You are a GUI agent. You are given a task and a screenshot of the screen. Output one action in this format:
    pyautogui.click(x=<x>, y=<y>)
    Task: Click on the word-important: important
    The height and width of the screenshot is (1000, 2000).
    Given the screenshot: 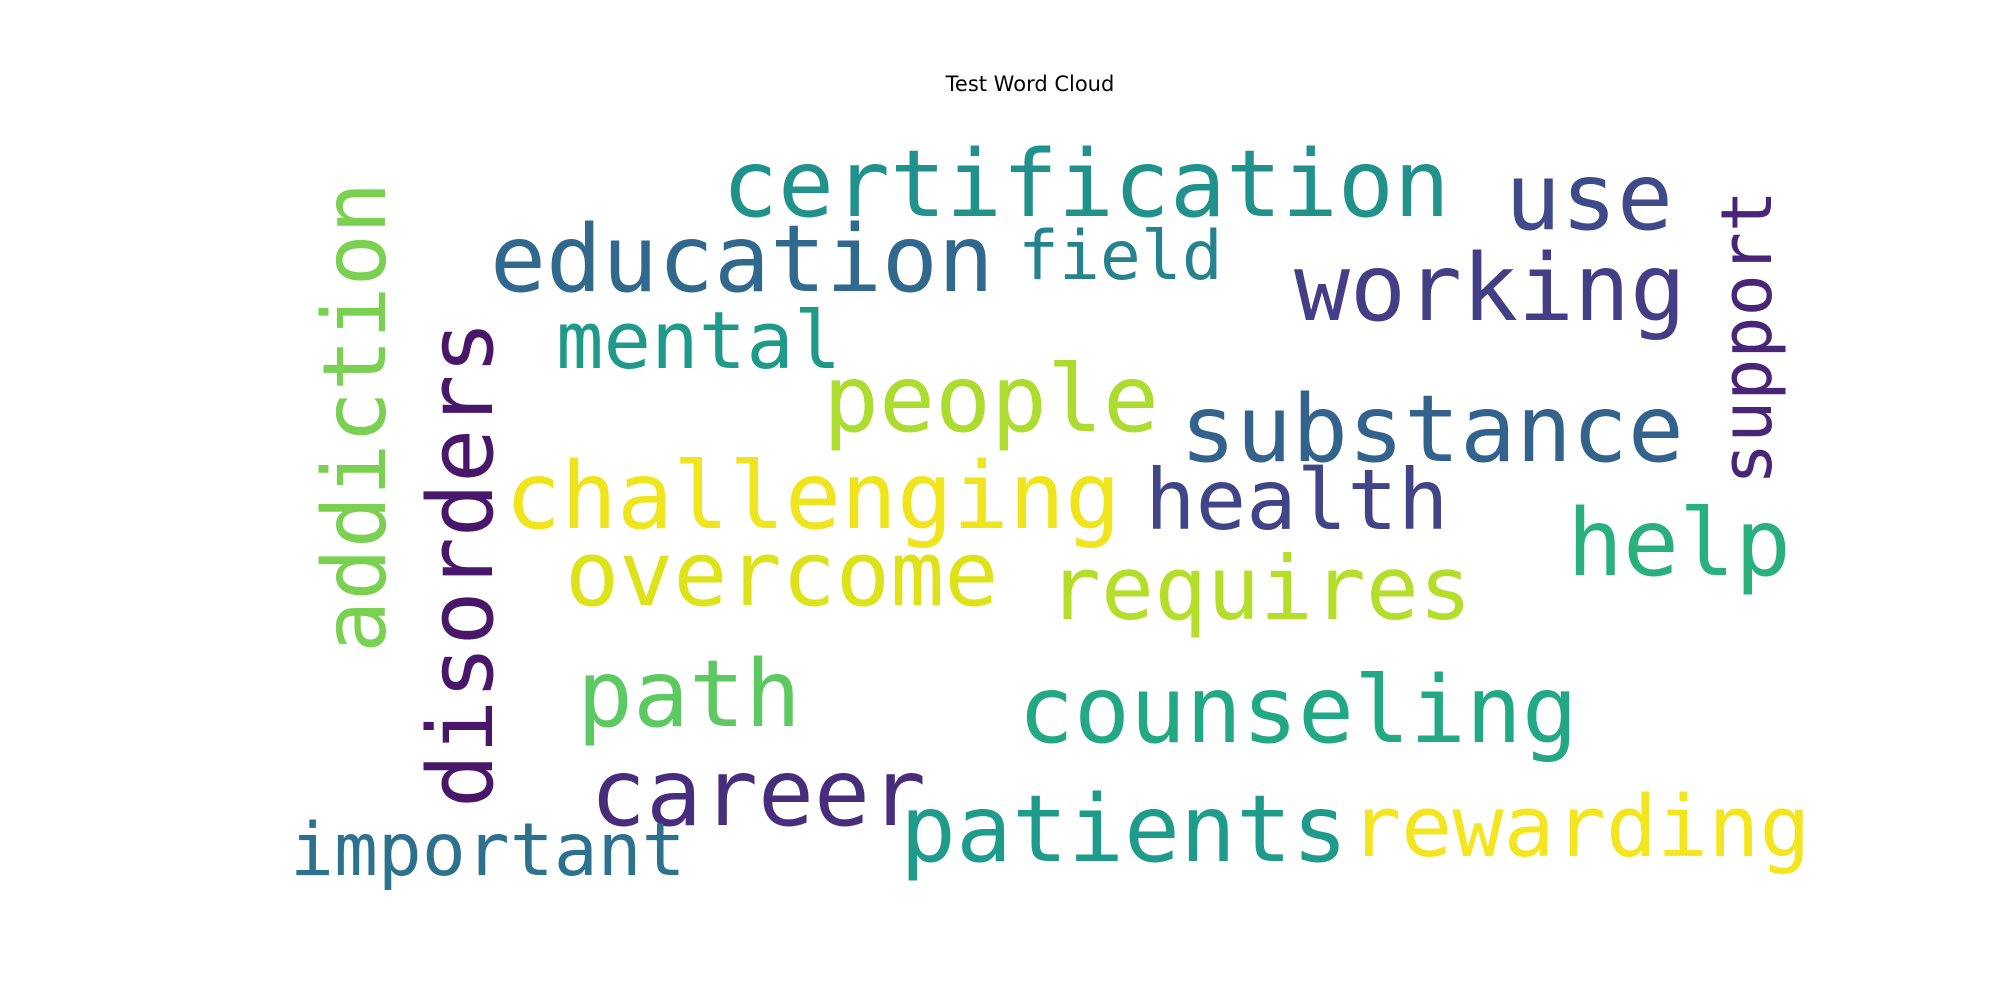 What is the action you would take?
    pyautogui.click(x=488, y=850)
    